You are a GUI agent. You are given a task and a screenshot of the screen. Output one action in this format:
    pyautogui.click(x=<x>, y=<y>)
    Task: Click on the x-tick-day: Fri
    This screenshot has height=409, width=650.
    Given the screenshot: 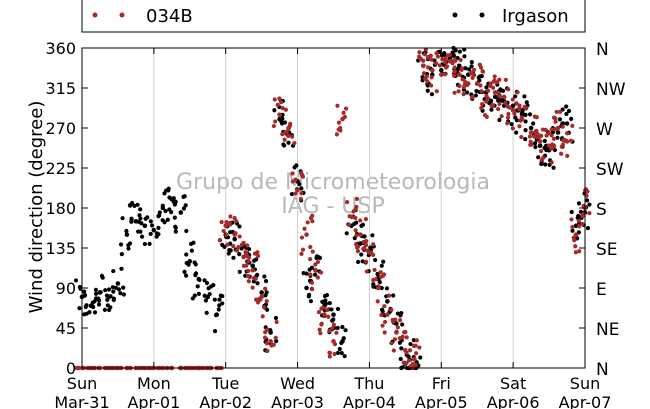 What is the action you would take?
    pyautogui.click(x=441, y=383)
    